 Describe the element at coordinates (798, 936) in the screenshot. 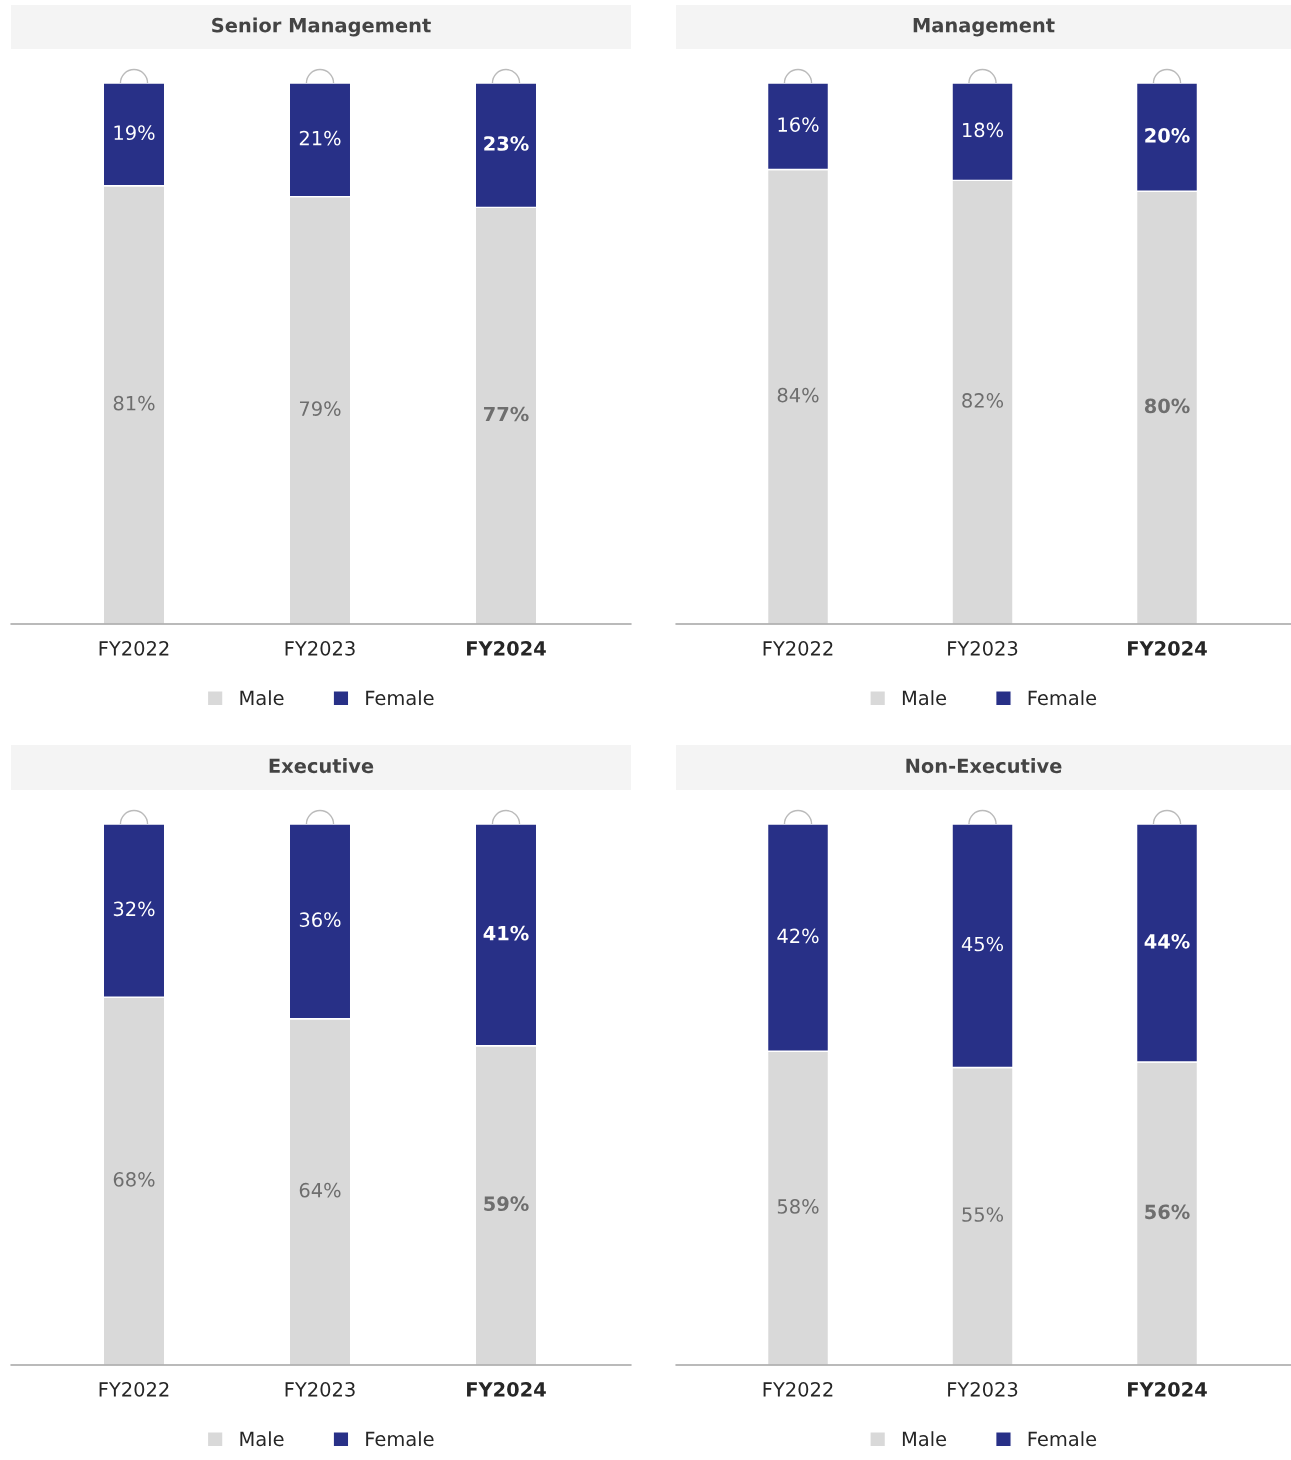

I see `data-label: 42%` at that location.